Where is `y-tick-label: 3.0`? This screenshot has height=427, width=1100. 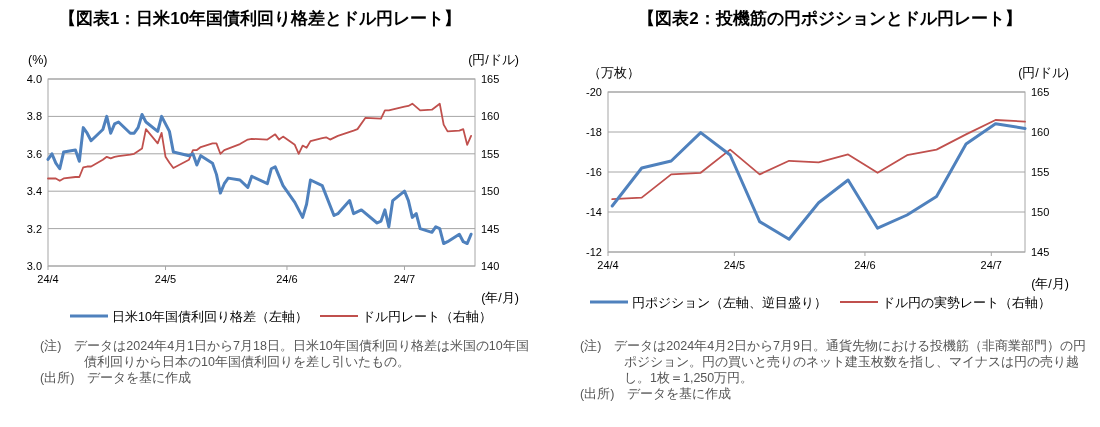
y-tick-label: 3.0 is located at coordinates (34, 266).